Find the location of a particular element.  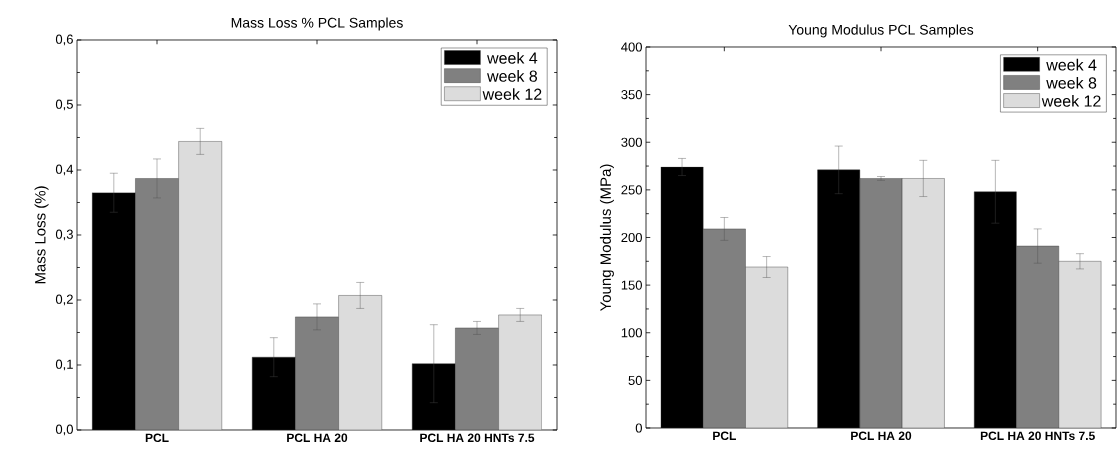

y-tick-label: 0,4 is located at coordinates (64, 170).